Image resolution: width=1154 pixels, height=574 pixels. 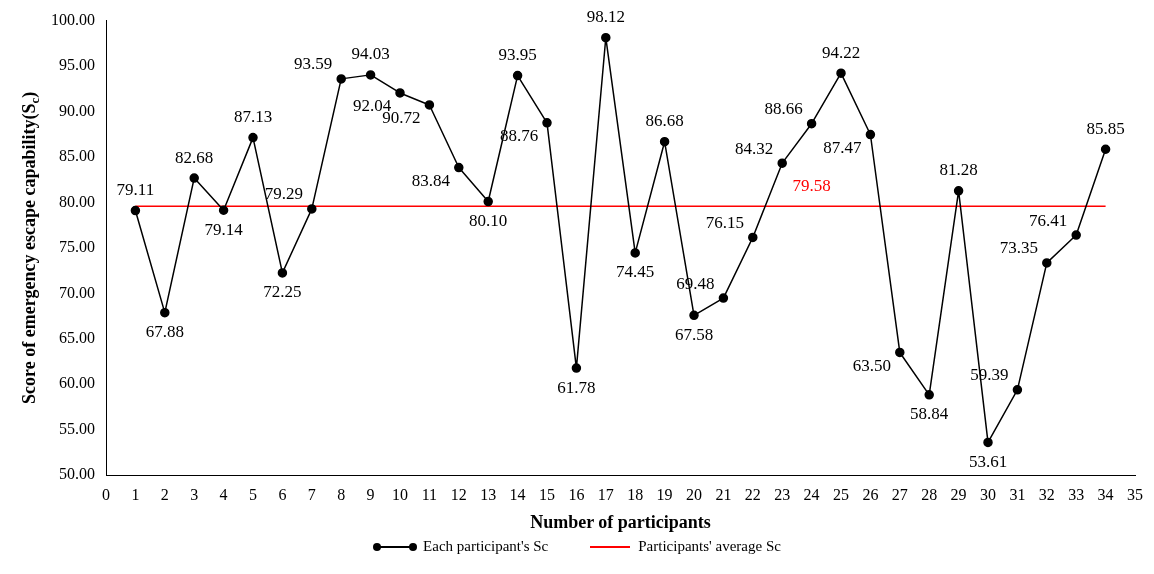 I want to click on x-tick-label: 0, so click(x=106, y=494).